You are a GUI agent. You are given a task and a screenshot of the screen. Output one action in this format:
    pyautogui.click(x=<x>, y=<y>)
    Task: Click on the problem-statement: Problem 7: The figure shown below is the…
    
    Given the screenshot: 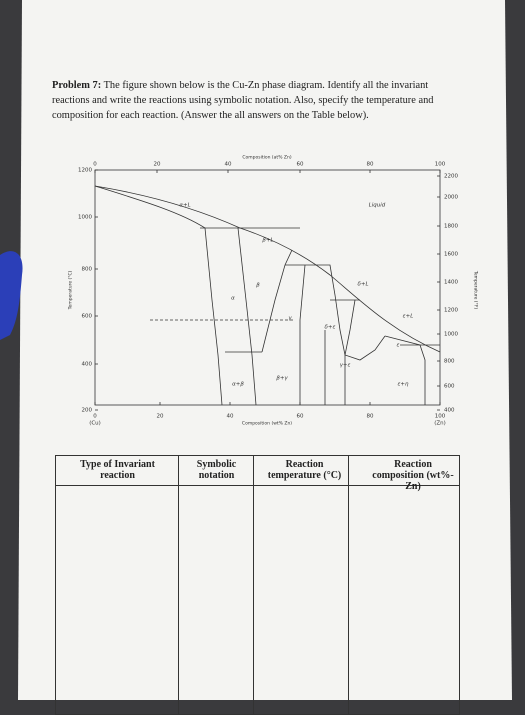 What is the action you would take?
    pyautogui.click(x=257, y=100)
    